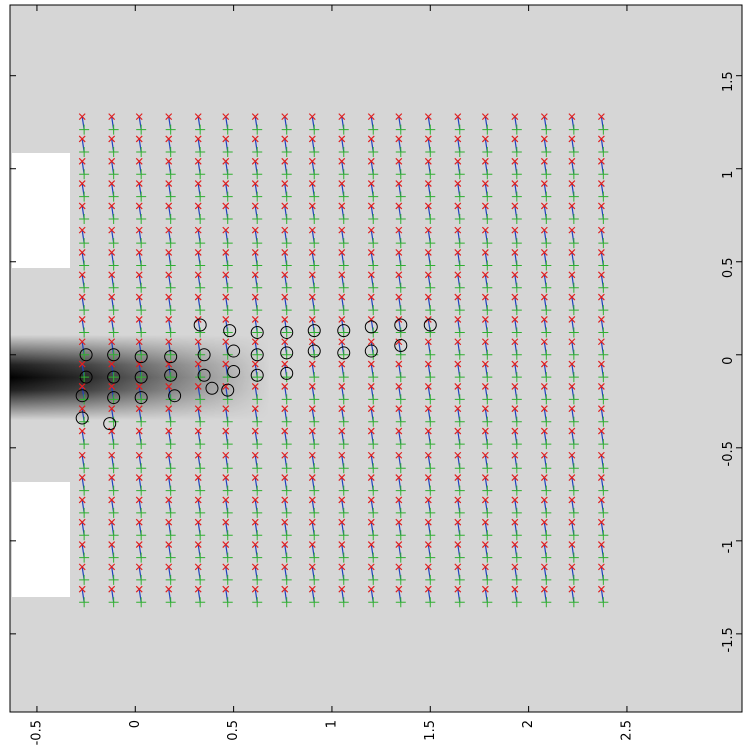  I want to click on y-tick-label: -1, so click(728, 546).